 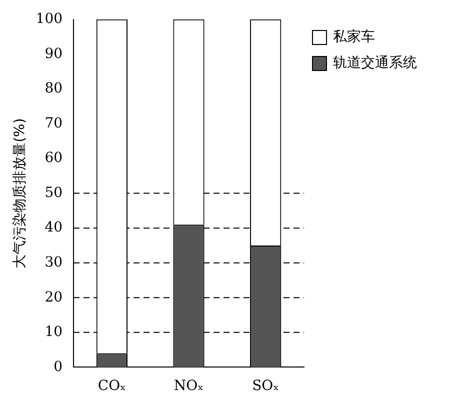 What do you see at coordinates (53, 123) in the screenshot?
I see `y-tick-label: 70` at bounding box center [53, 123].